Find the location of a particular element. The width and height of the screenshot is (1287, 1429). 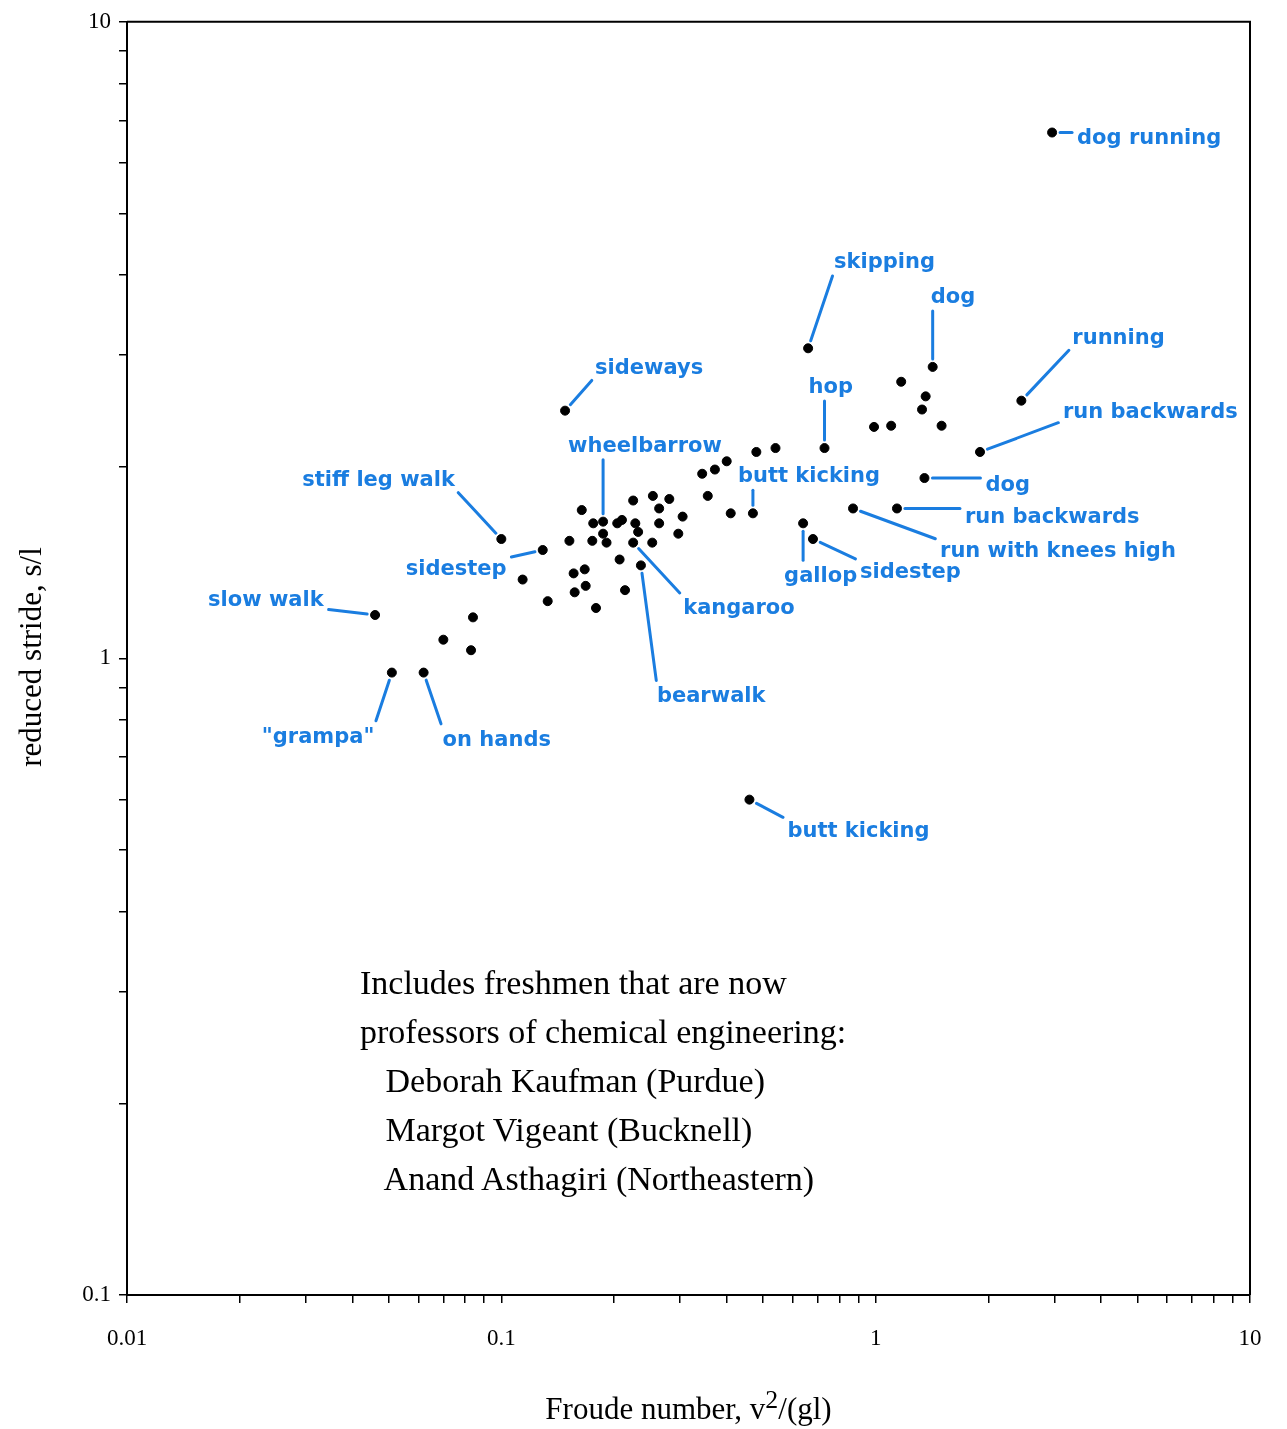

annotation: professors of chemical engineering: is located at coordinates (603, 1031).